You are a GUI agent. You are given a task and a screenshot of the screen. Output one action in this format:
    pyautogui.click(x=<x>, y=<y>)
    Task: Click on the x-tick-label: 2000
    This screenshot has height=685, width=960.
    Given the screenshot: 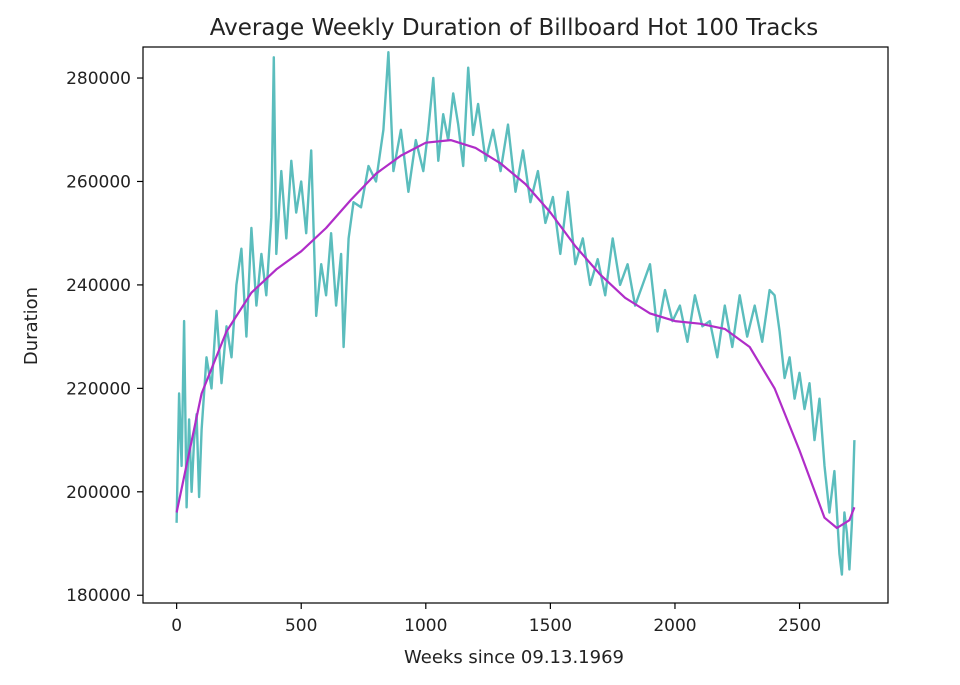 What is the action you would take?
    pyautogui.click(x=674, y=626)
    